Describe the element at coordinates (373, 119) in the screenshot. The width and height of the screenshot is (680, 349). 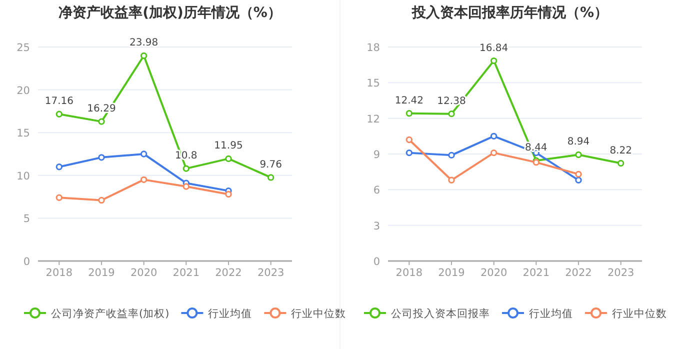
I see `y-tick-label: 12` at that location.